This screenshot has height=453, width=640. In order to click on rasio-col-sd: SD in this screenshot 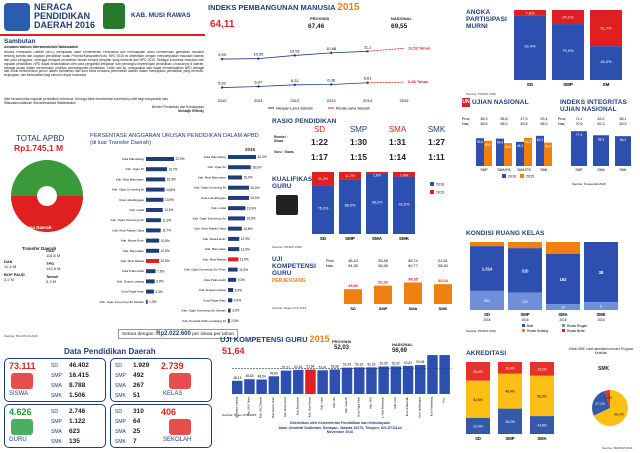, I will do `click(319, 129)`.